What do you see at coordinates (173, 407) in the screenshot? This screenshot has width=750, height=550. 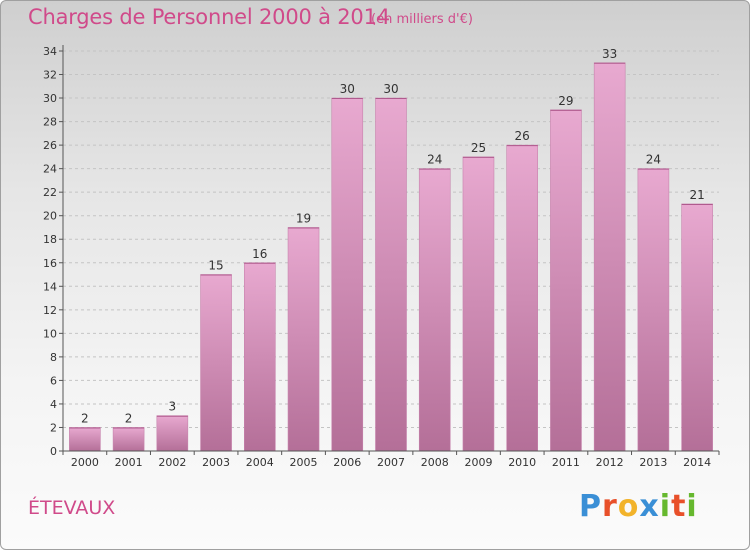 I see `data-label: 3` at bounding box center [173, 407].